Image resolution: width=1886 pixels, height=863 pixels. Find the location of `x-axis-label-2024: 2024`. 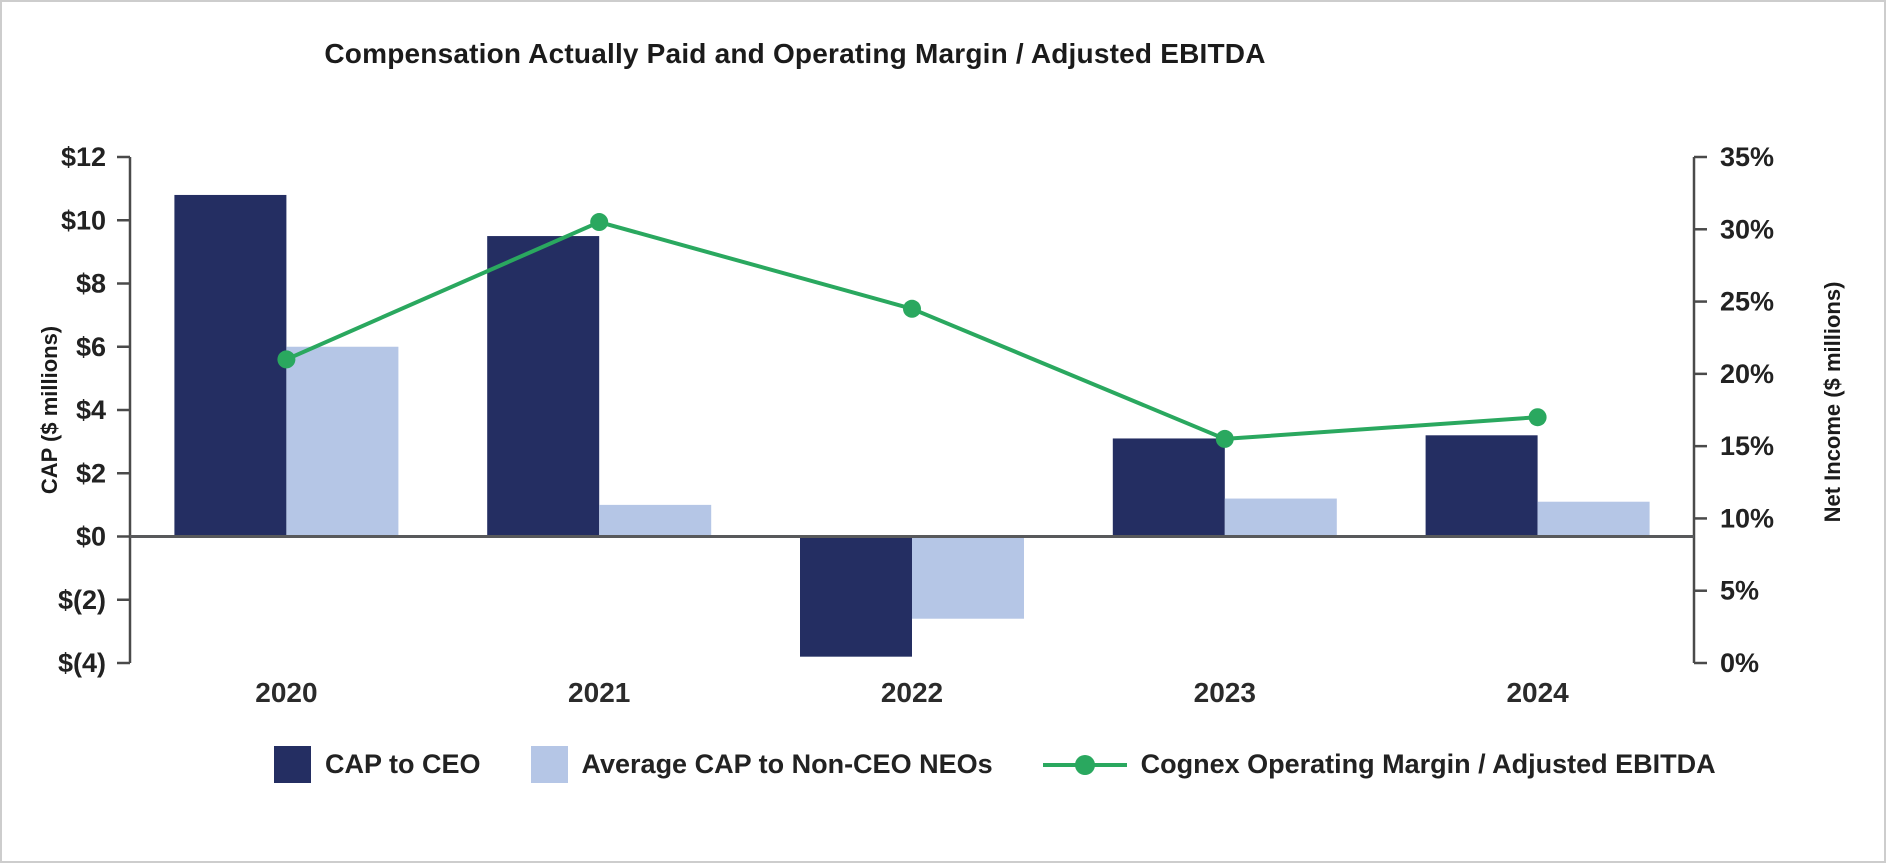

x-axis-label-2024: 2024 is located at coordinates (1537, 692).